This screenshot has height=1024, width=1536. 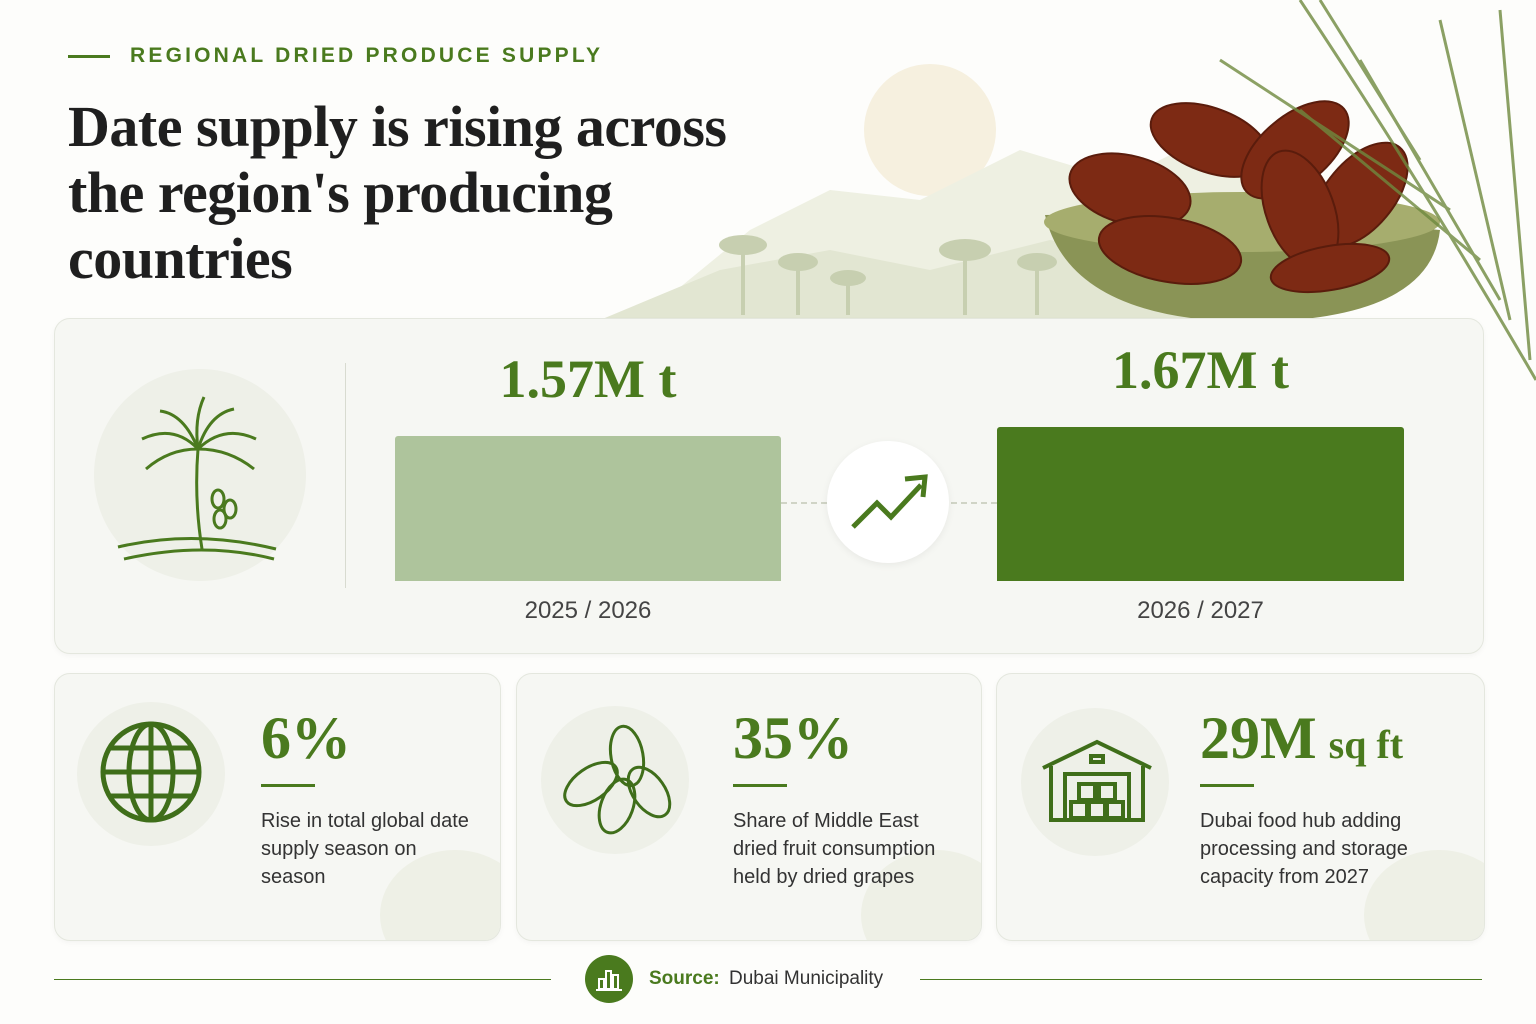 I want to click on stat-value: 6%, so click(x=306, y=738).